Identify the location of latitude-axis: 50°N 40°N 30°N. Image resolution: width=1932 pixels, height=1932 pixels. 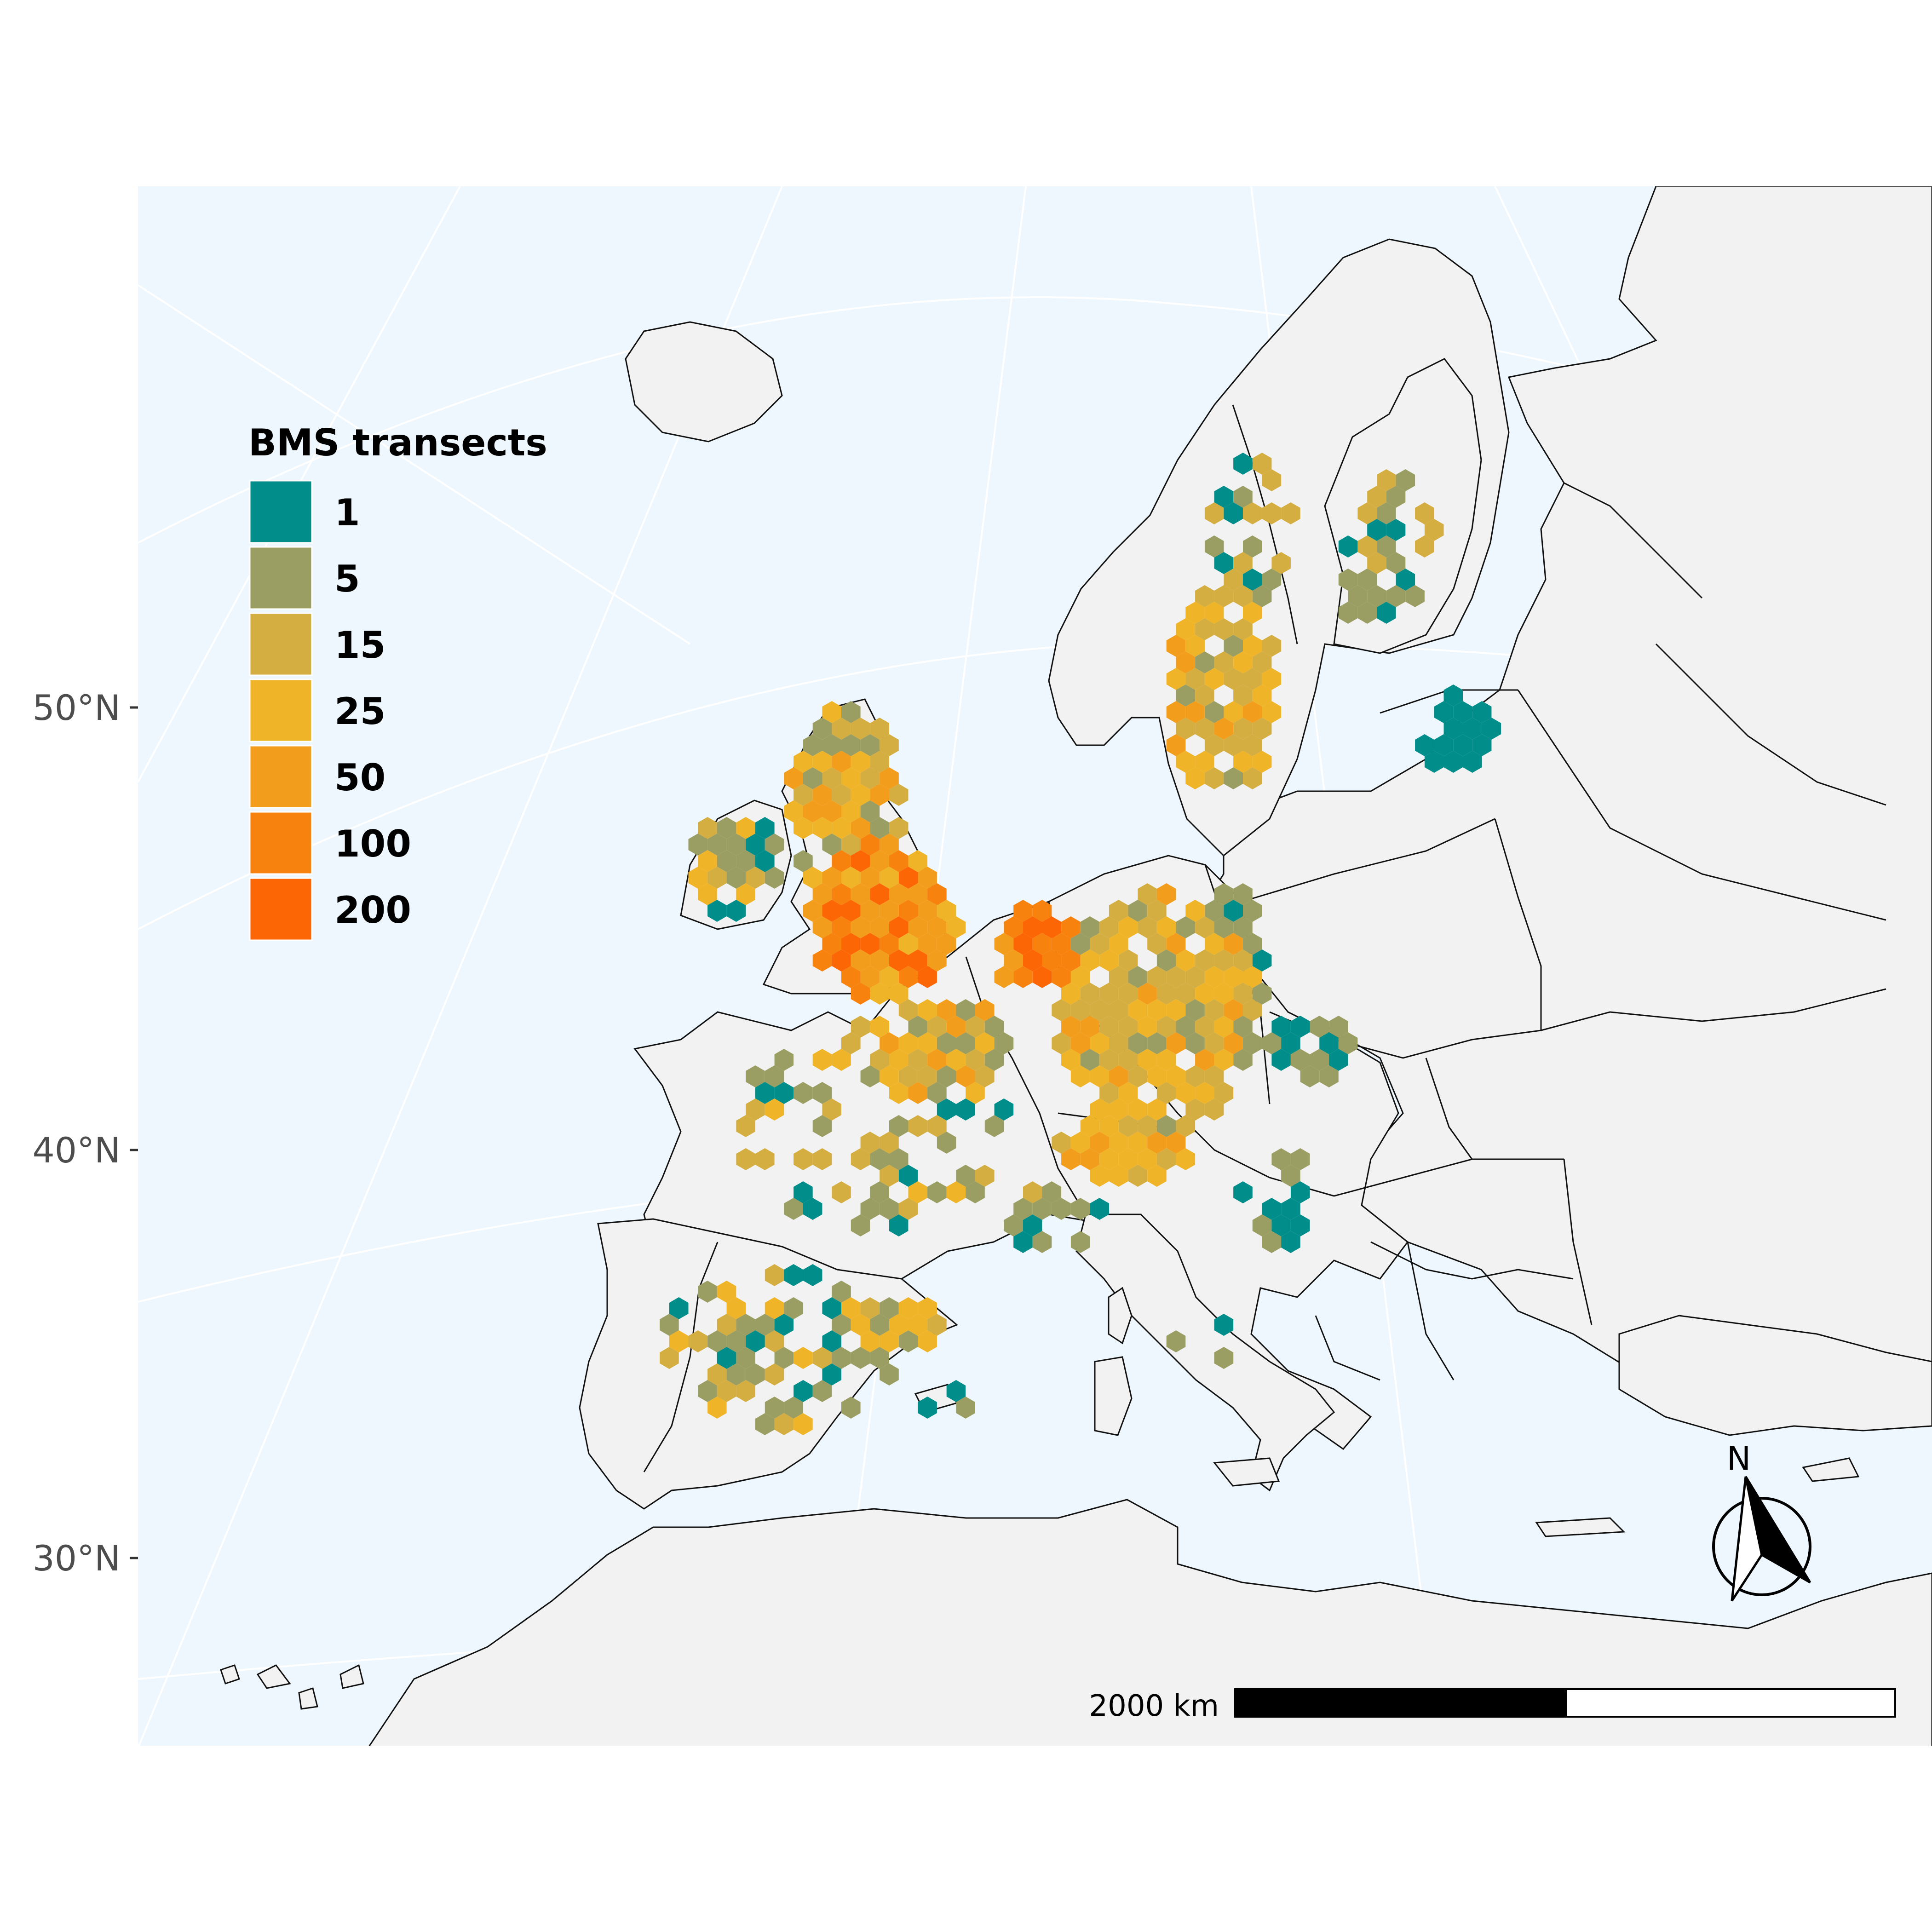
(85, 1133).